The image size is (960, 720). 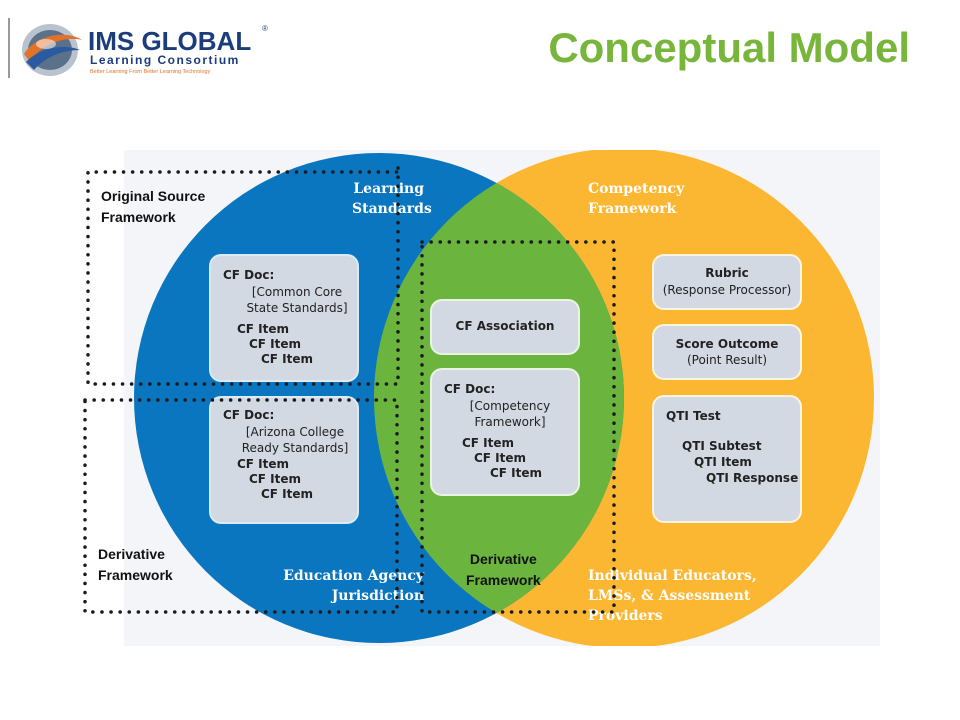 I want to click on cf-association-box: CF Association, so click(x=505, y=327).